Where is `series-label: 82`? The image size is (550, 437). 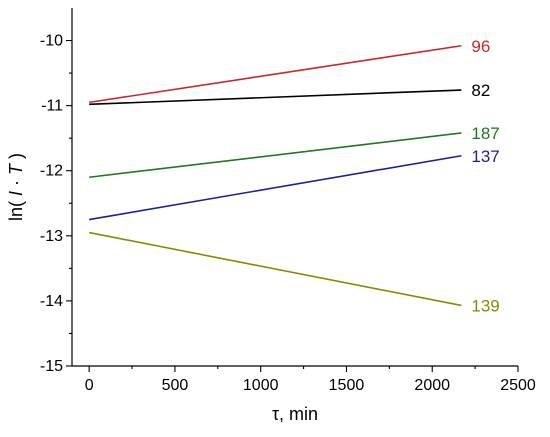
series-label: 82 is located at coordinates (480, 90).